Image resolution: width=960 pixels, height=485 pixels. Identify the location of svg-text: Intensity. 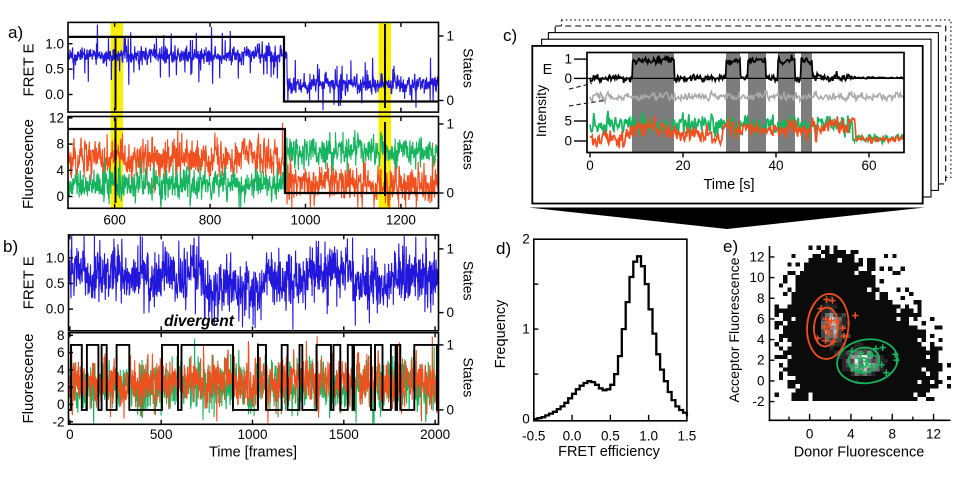
(541, 111).